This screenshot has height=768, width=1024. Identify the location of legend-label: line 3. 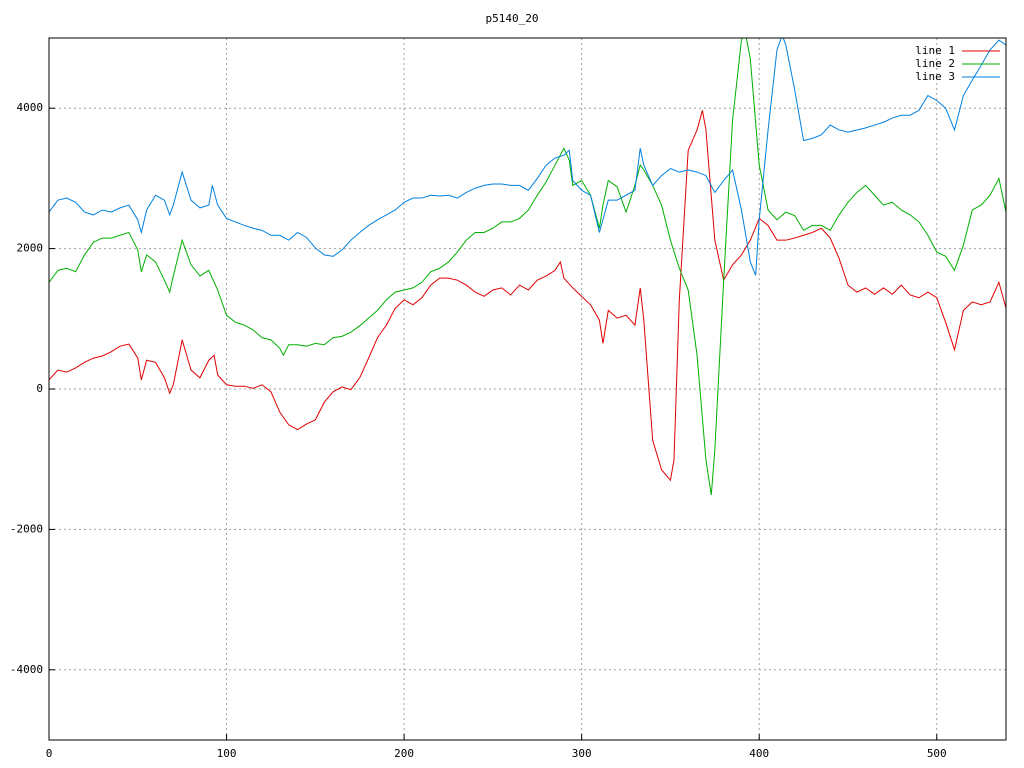
(935, 76).